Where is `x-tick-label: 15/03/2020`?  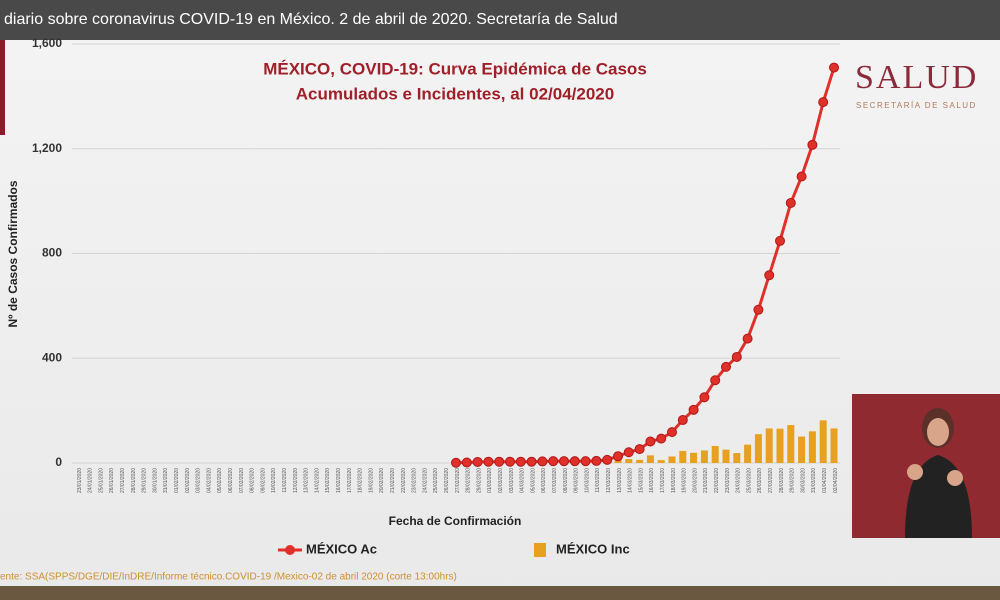
x-tick-label: 15/03/2020 is located at coordinates (641, 480).